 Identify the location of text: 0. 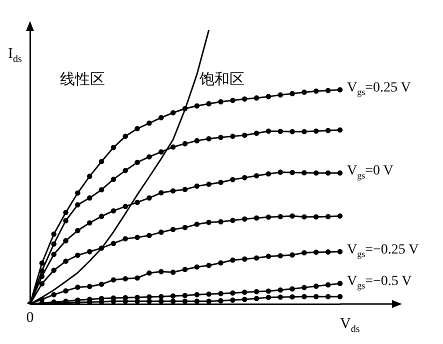
(30, 318).